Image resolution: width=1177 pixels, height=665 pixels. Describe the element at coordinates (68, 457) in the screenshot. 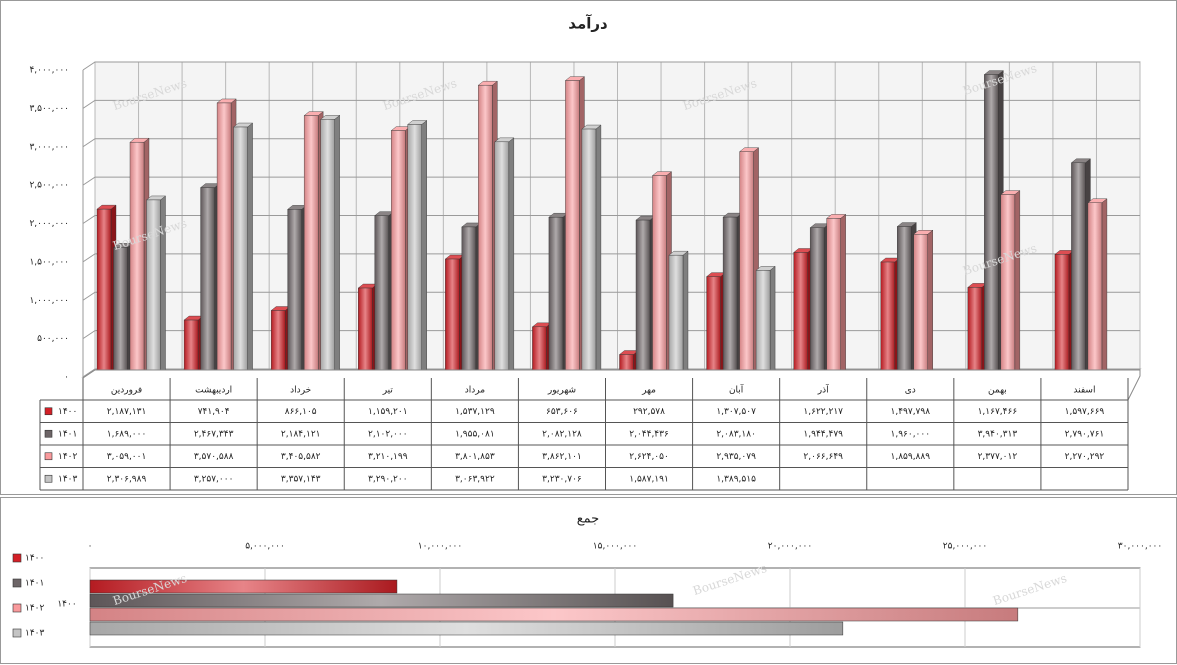

I see `legend-label: ۱۴۰۲` at that location.